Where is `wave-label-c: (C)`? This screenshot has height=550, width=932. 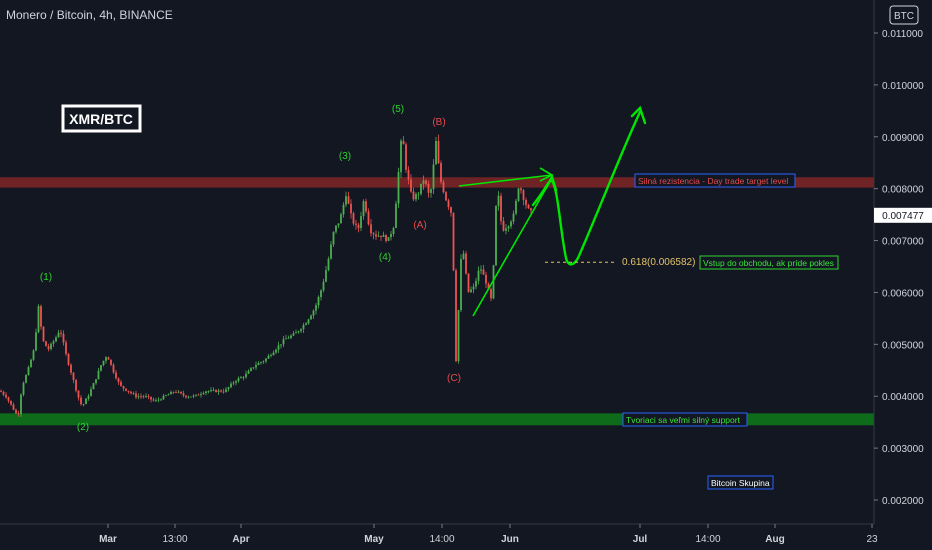
wave-label-c: (C) is located at coordinates (454, 378).